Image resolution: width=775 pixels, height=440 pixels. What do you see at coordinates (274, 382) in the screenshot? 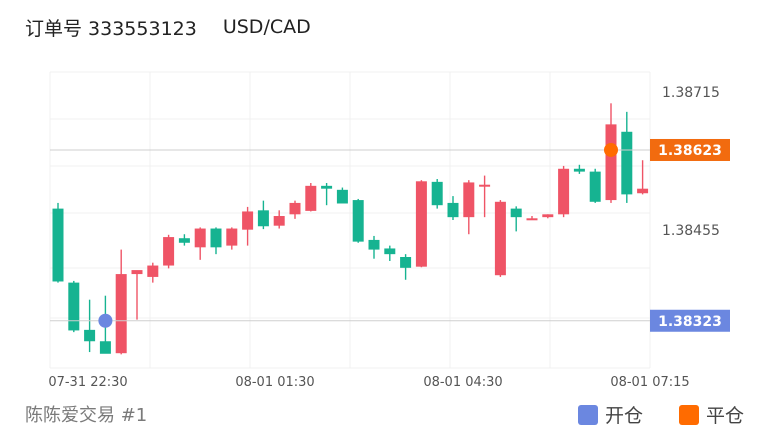
I see `x-tick-label: 08-01 01:30` at bounding box center [274, 382].